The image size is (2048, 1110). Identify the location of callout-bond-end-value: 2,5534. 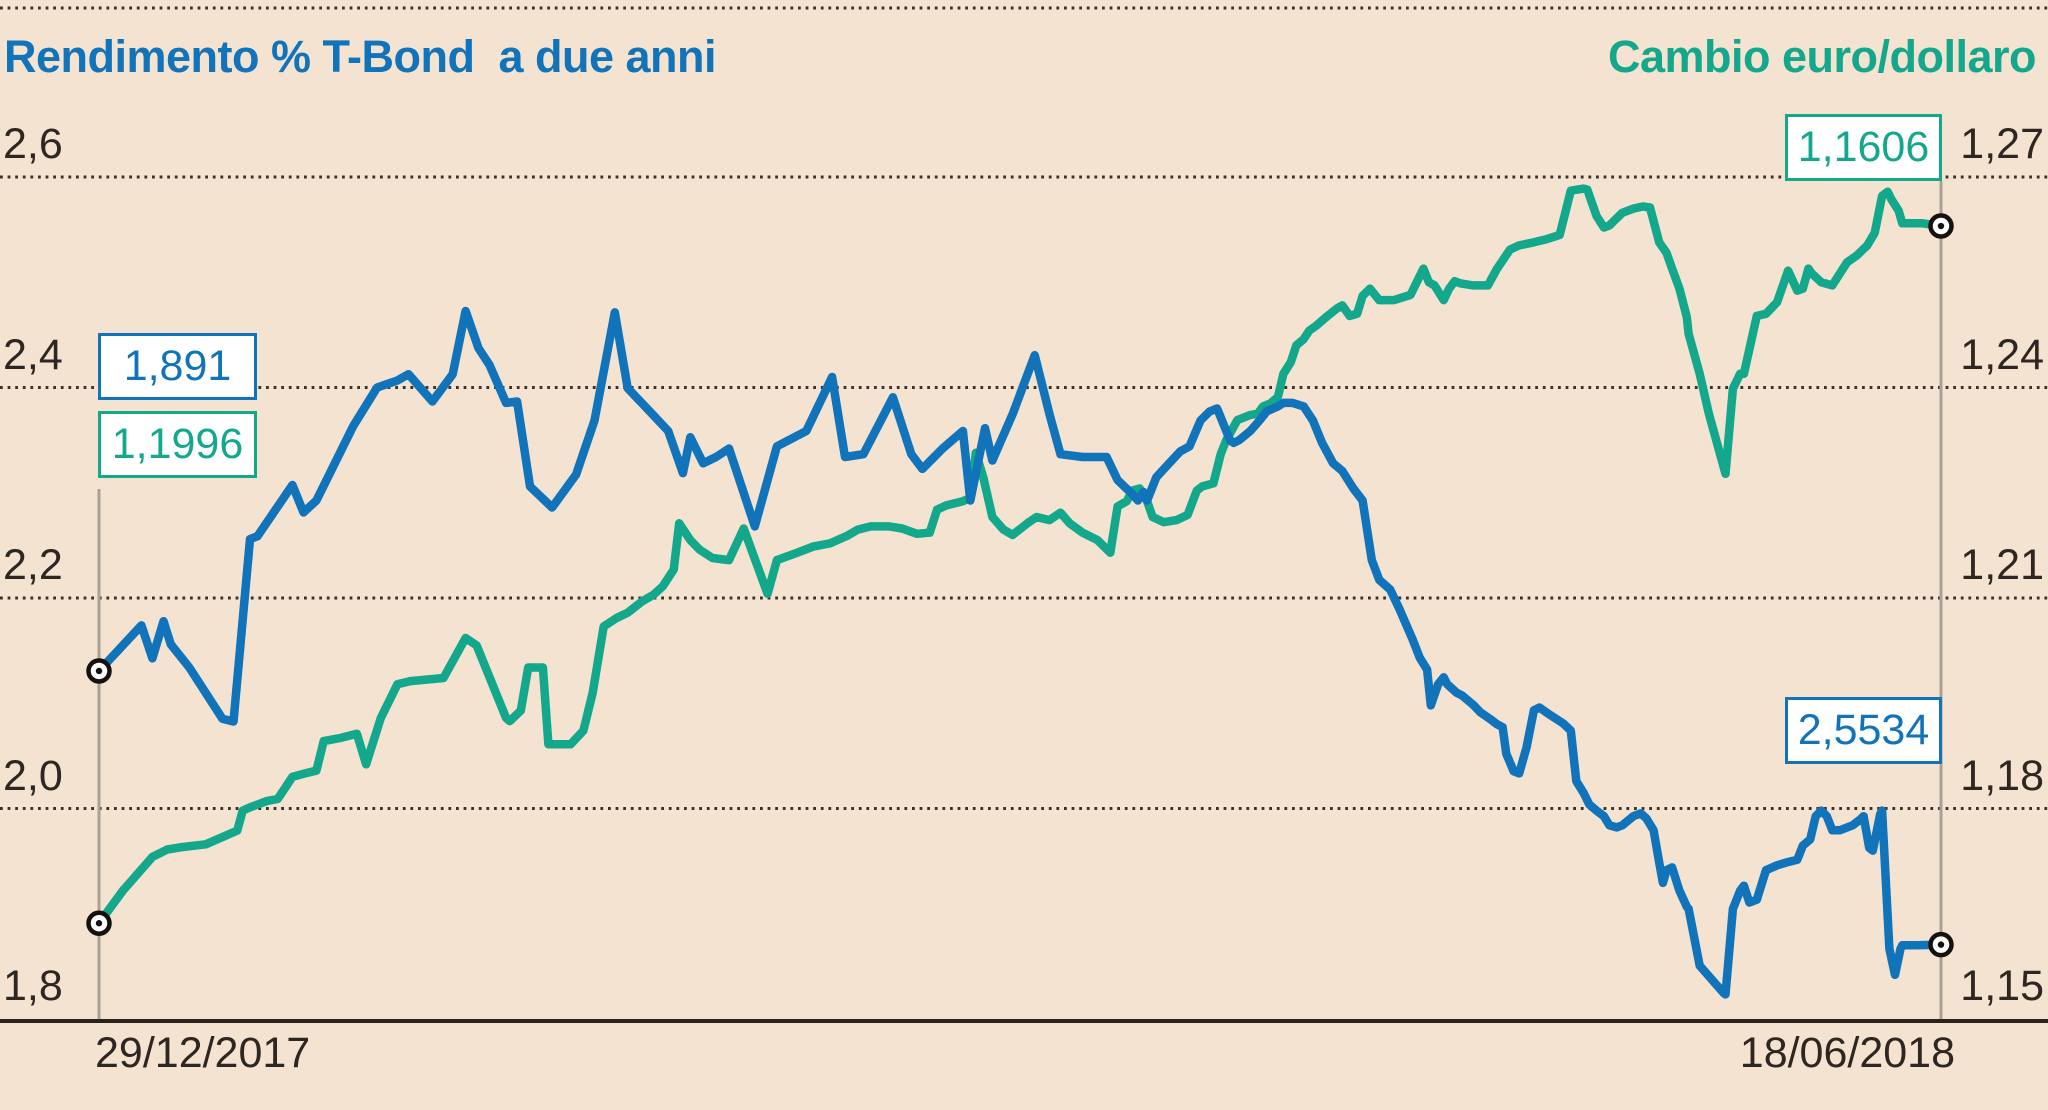
(1863, 730).